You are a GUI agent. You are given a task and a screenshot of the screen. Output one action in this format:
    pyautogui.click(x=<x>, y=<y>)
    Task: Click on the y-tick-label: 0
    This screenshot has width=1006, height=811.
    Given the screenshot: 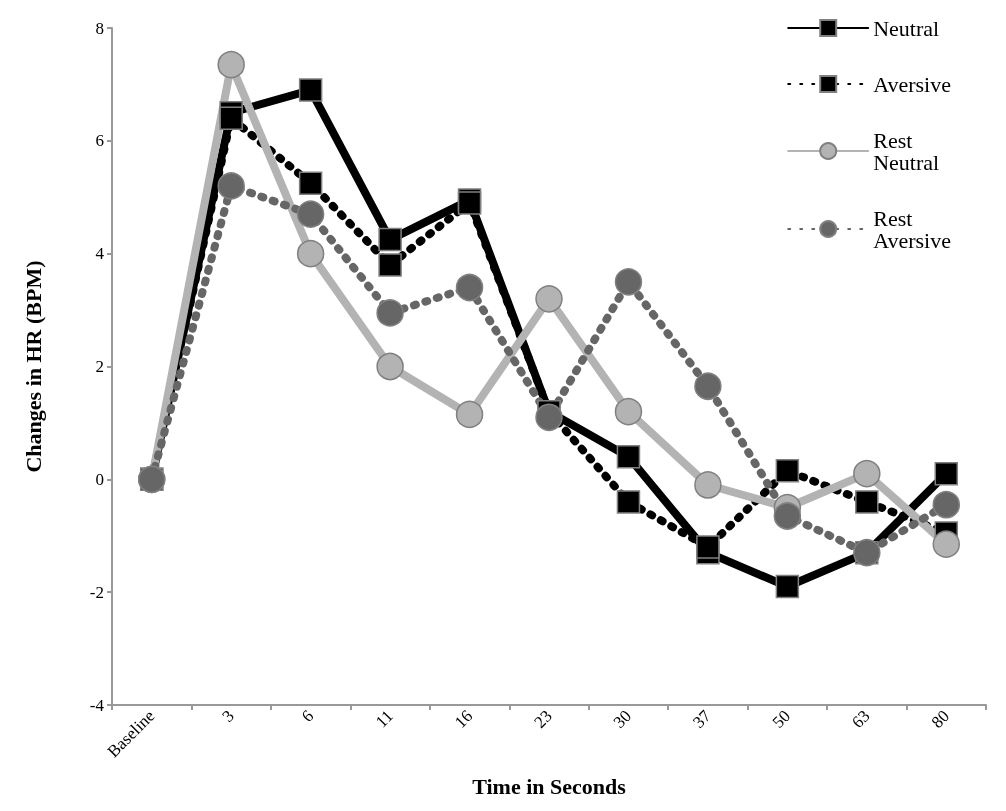 What is the action you would take?
    pyautogui.click(x=99, y=479)
    